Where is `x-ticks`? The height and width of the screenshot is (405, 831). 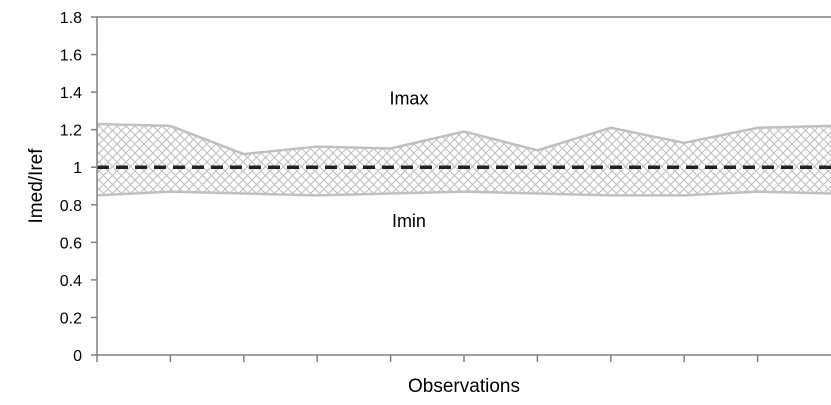
x-ticks is located at coordinates (427, 358).